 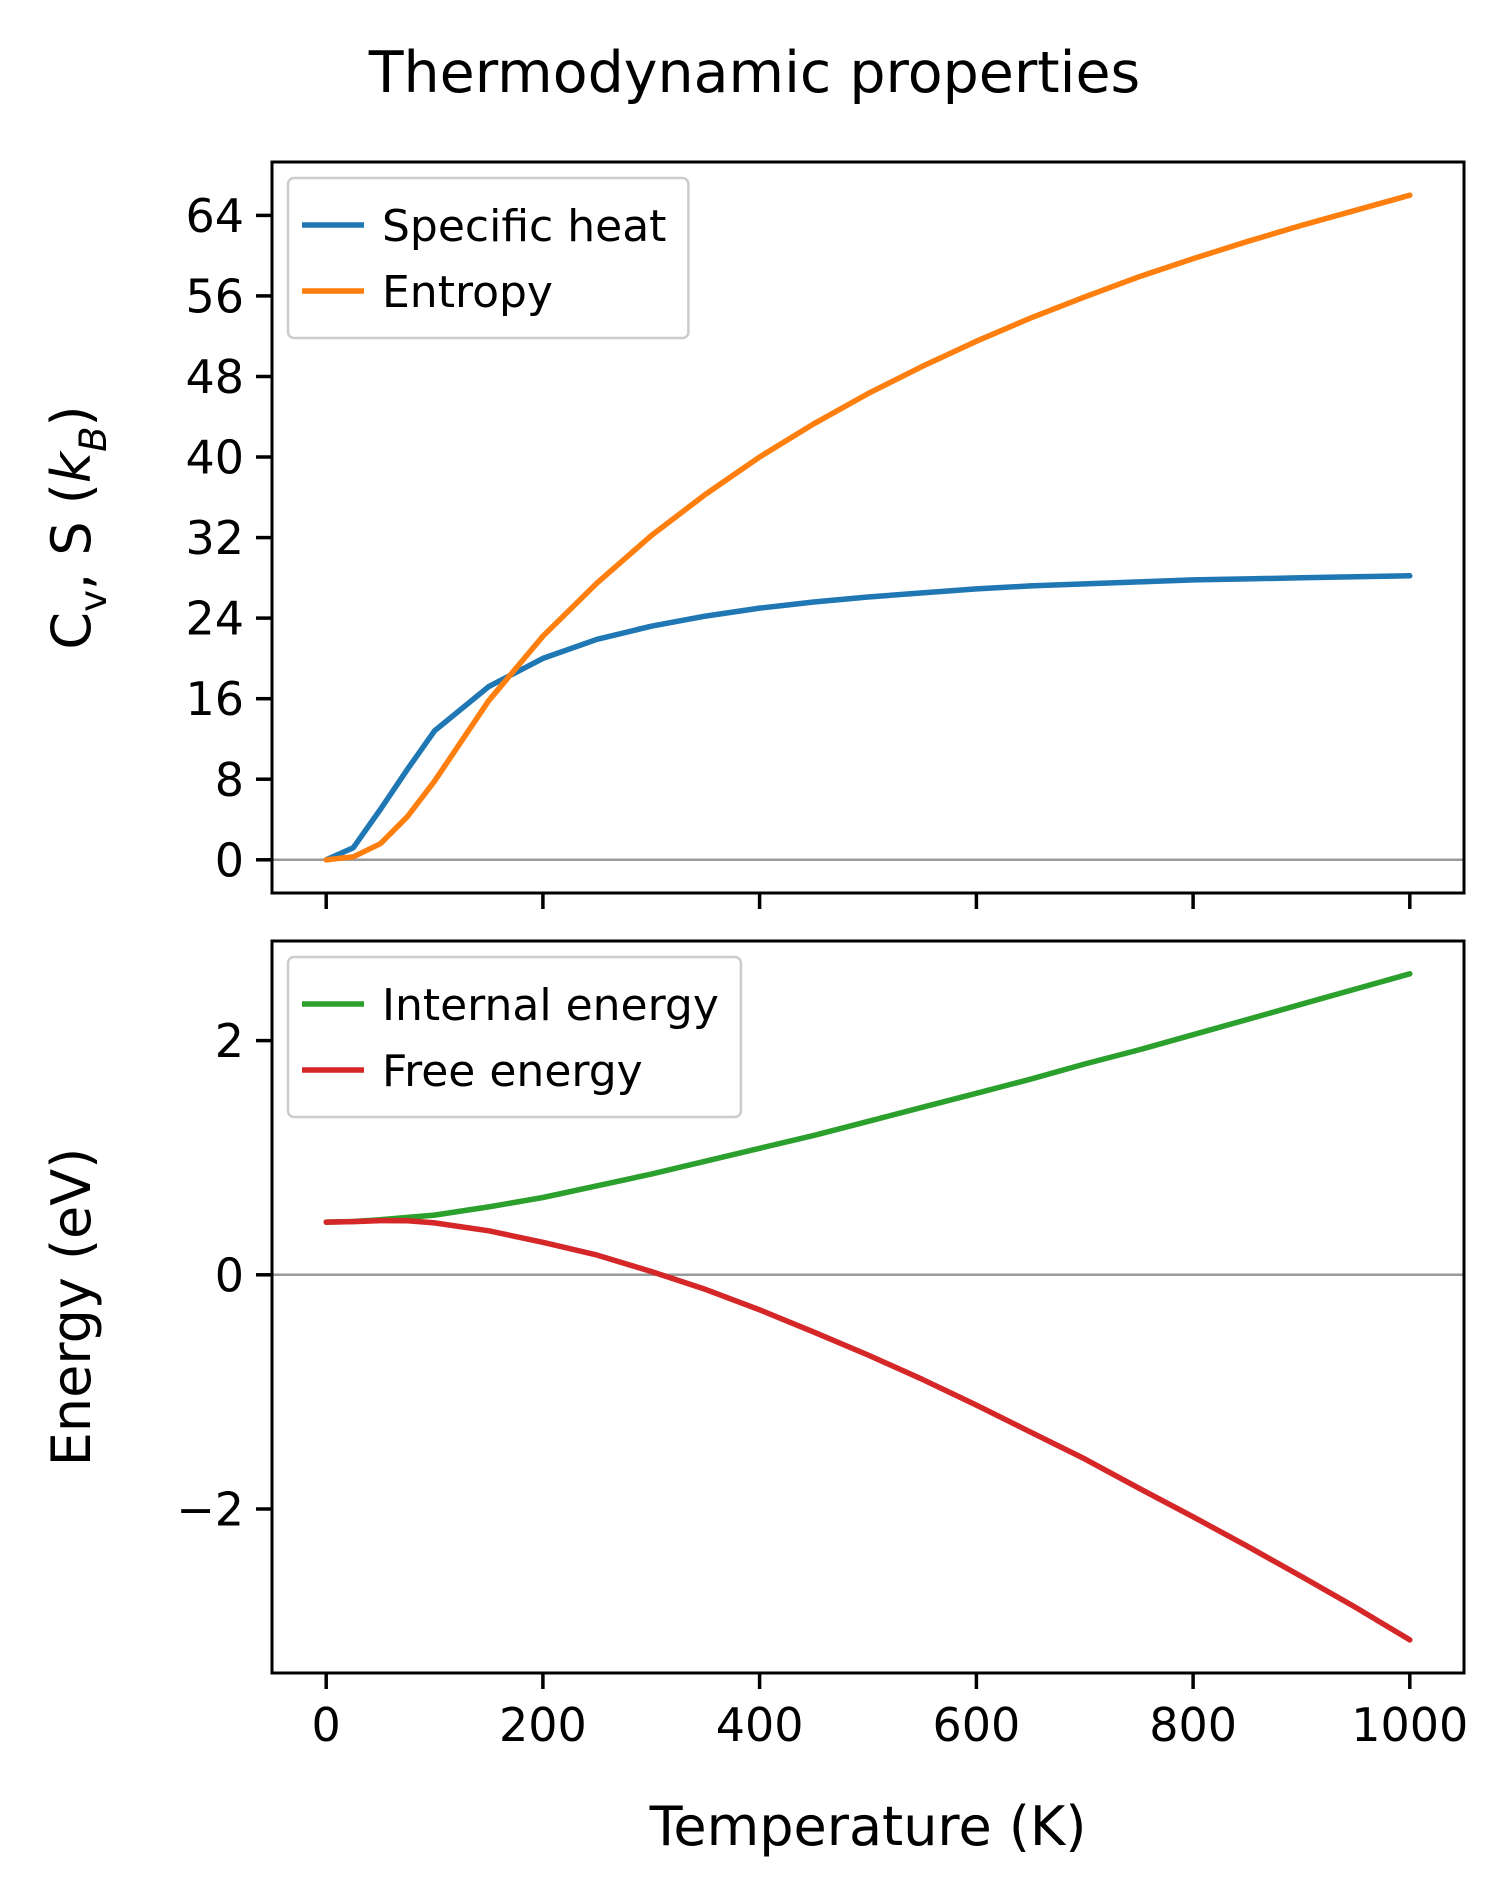 I want to click on legend: Internal energy Free energy, so click(x=514, y=1037).